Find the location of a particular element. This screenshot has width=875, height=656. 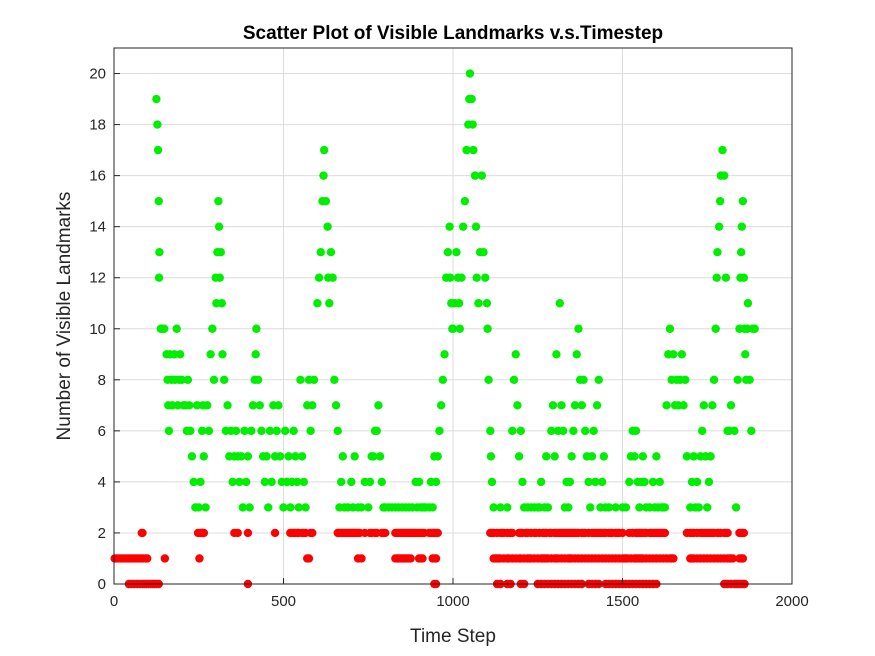

y-tick-label: 6 is located at coordinates (102, 431).